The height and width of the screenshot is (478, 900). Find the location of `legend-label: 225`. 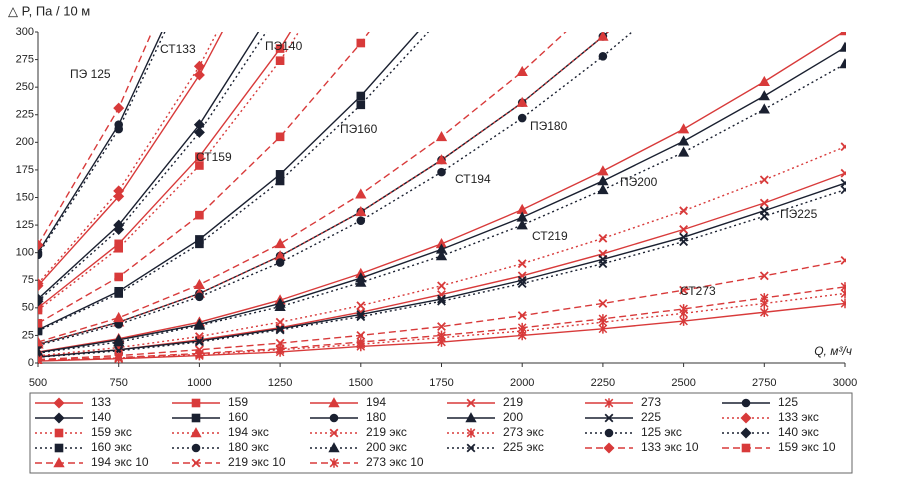

legend-label: 225 is located at coordinates (651, 417).